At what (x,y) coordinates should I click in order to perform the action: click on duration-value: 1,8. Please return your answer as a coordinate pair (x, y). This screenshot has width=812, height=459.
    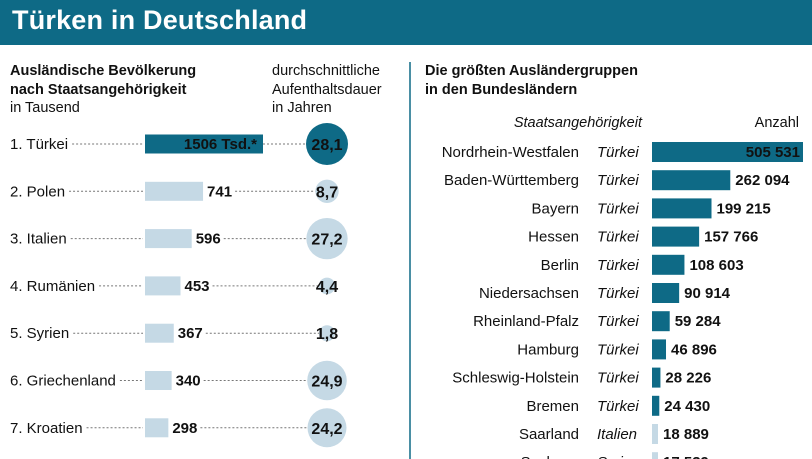
    Looking at the image, I should click on (327, 334).